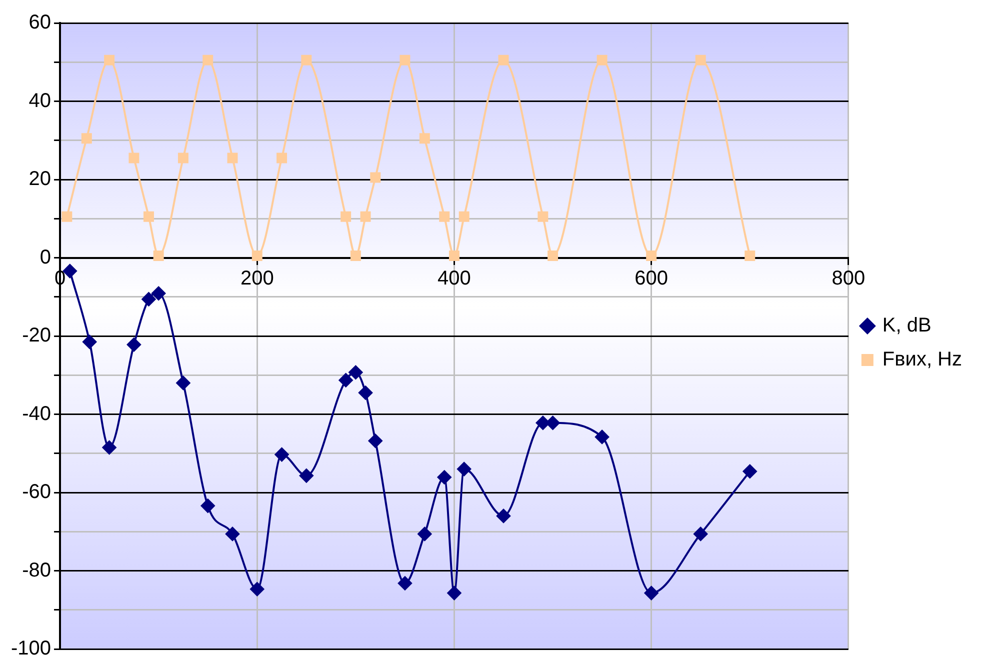 This screenshot has height=672, width=984. I want to click on y-tick-label: -60, so click(37, 492).